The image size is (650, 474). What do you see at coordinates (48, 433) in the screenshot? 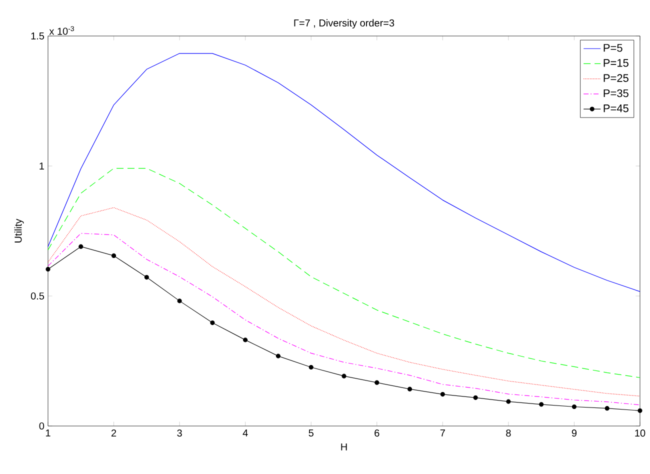
I see `x-tick-label: 1` at bounding box center [48, 433].